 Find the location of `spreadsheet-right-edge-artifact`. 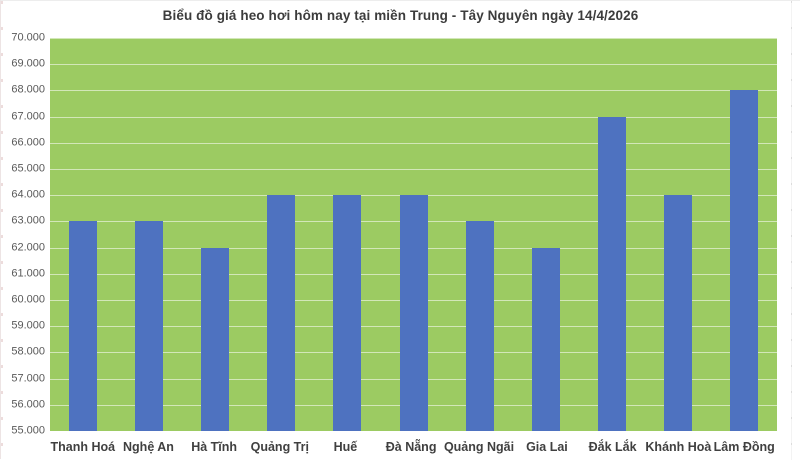

spreadsheet-right-edge-artifact is located at coordinates (791, 230).